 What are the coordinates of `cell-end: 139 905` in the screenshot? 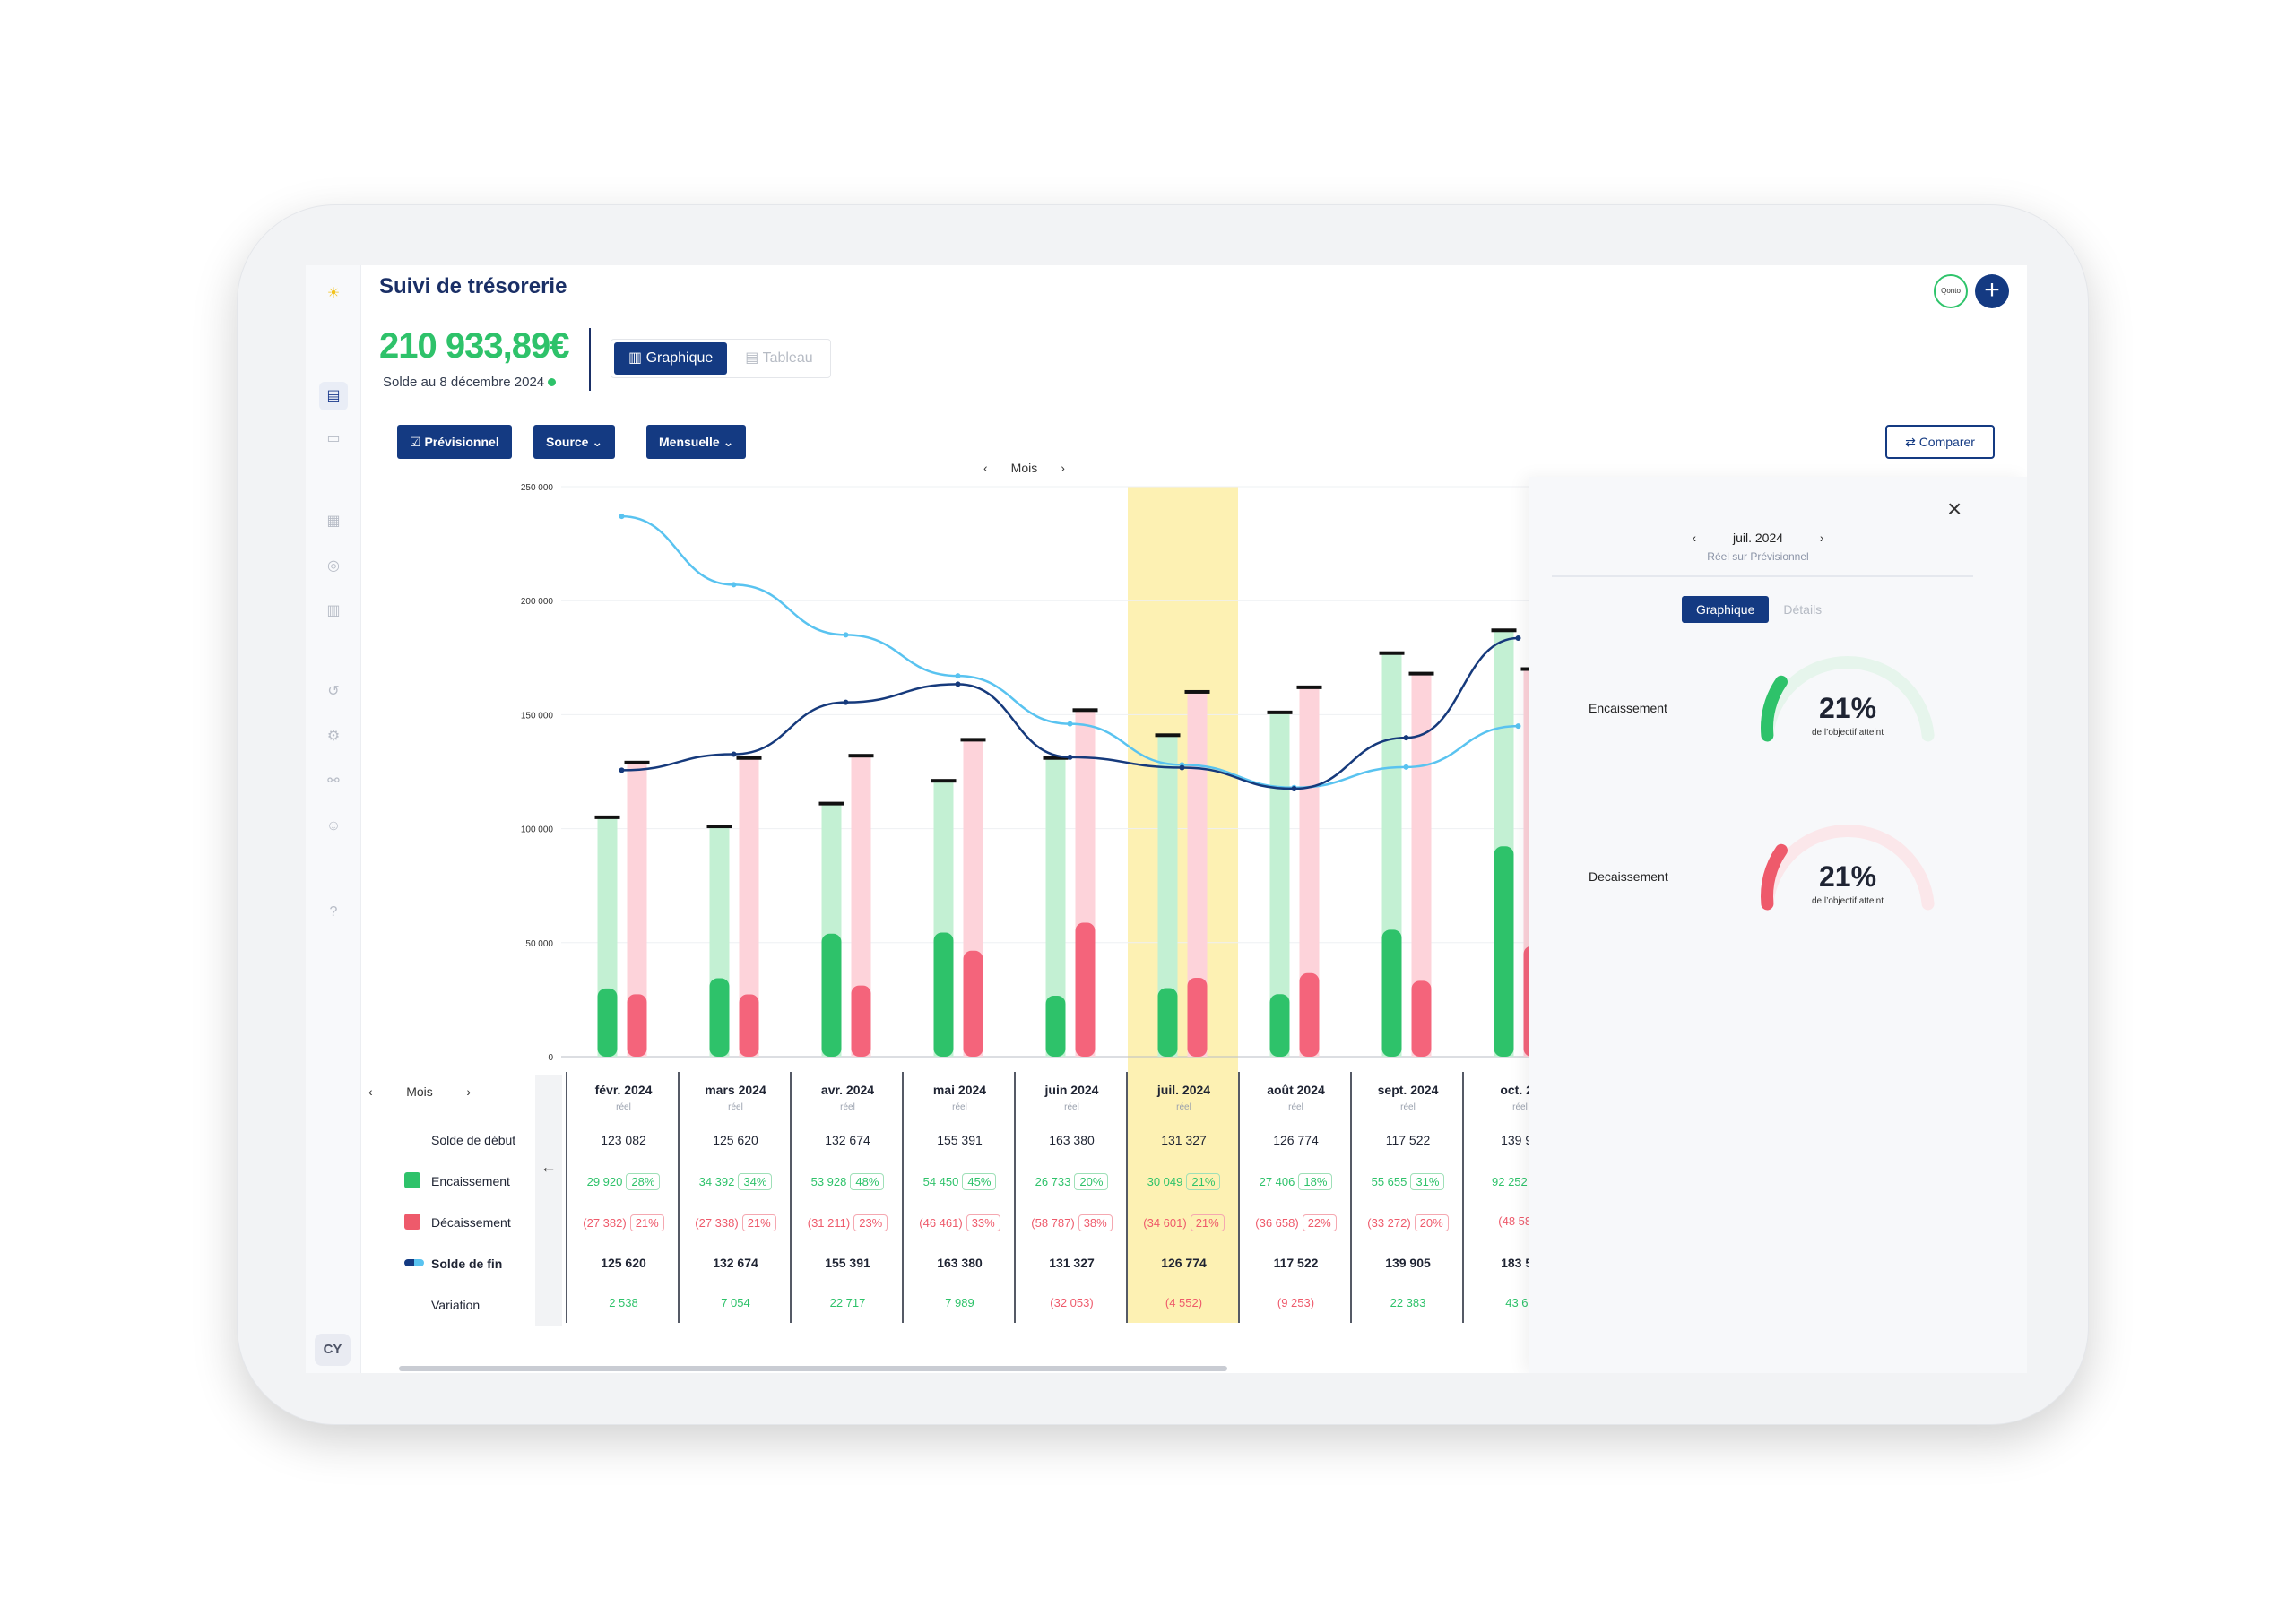 It's located at (1408, 1263).